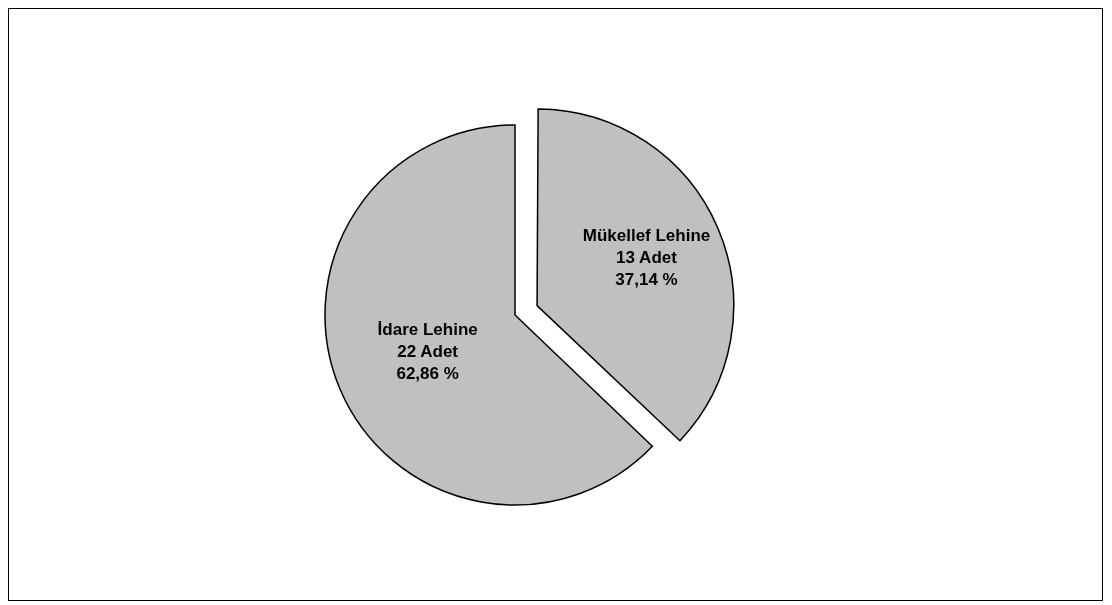 This screenshot has height=605, width=1112. I want to click on data-label: 13 Adet 37,14 %, so click(646, 269).